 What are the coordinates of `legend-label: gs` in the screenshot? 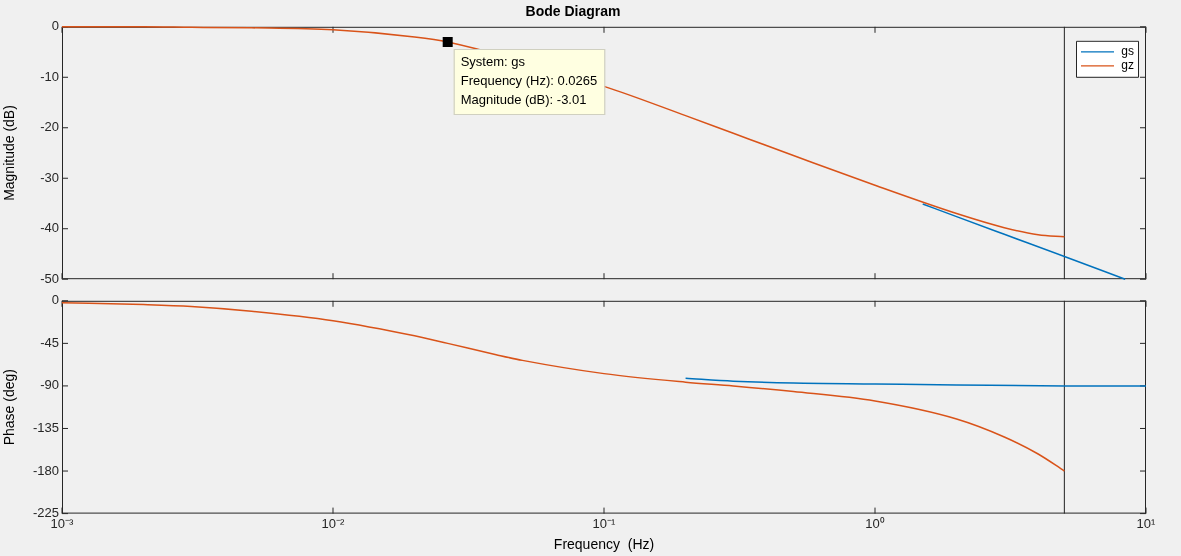 It's located at (1127, 51).